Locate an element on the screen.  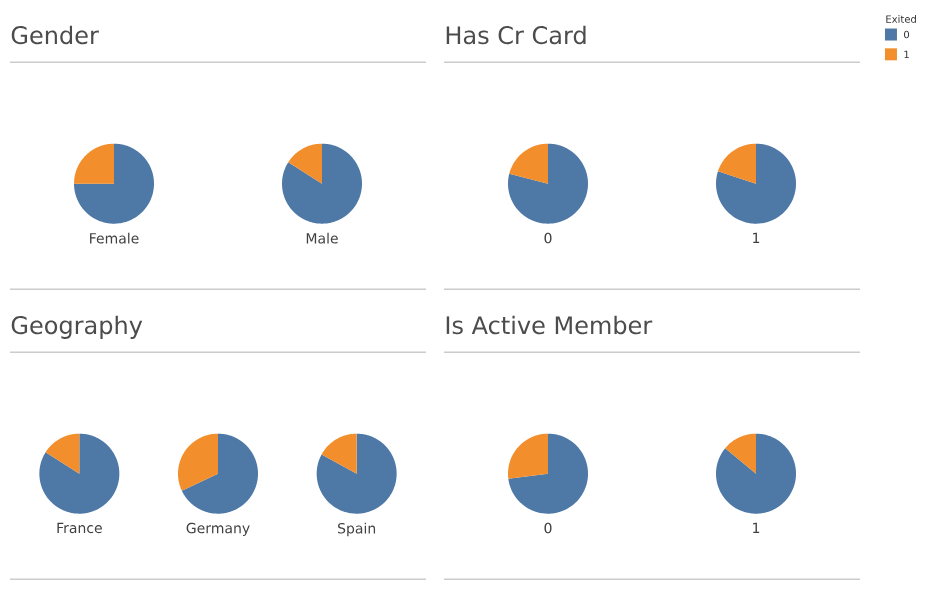
chart-title: Gender is located at coordinates (55, 35).